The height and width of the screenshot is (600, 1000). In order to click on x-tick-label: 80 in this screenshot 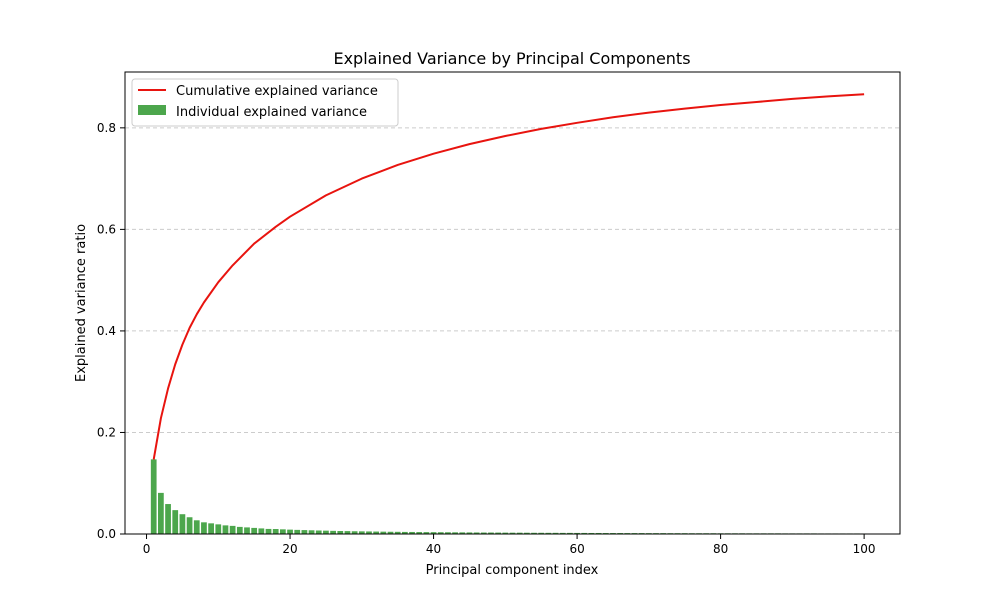, I will do `click(720, 549)`.